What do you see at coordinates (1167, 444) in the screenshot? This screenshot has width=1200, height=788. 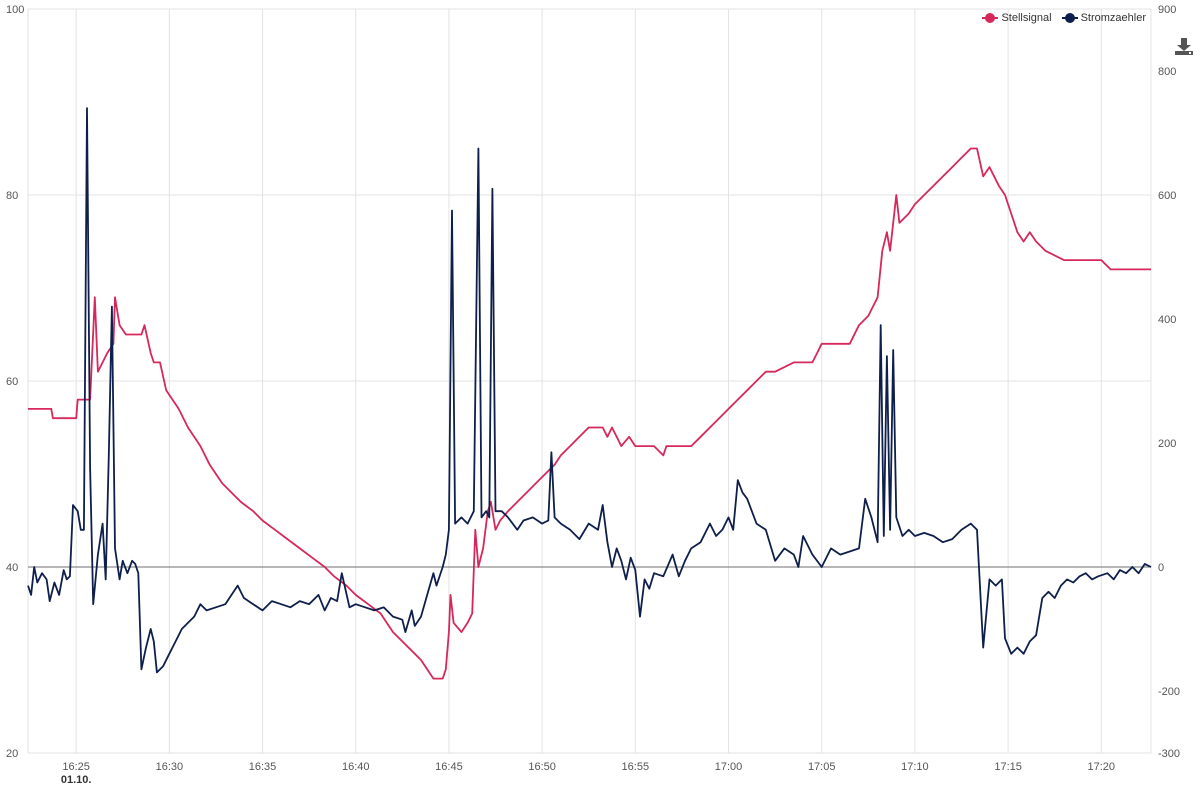 I see `y-right-tick-label: 200` at bounding box center [1167, 444].